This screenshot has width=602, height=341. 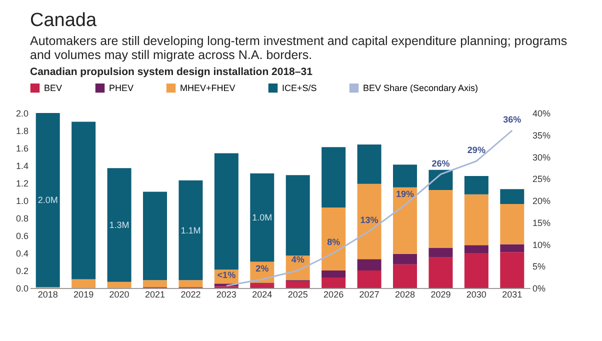 What do you see at coordinates (334, 295) in the screenshot?
I see `x-tick-label: 2026` at bounding box center [334, 295].